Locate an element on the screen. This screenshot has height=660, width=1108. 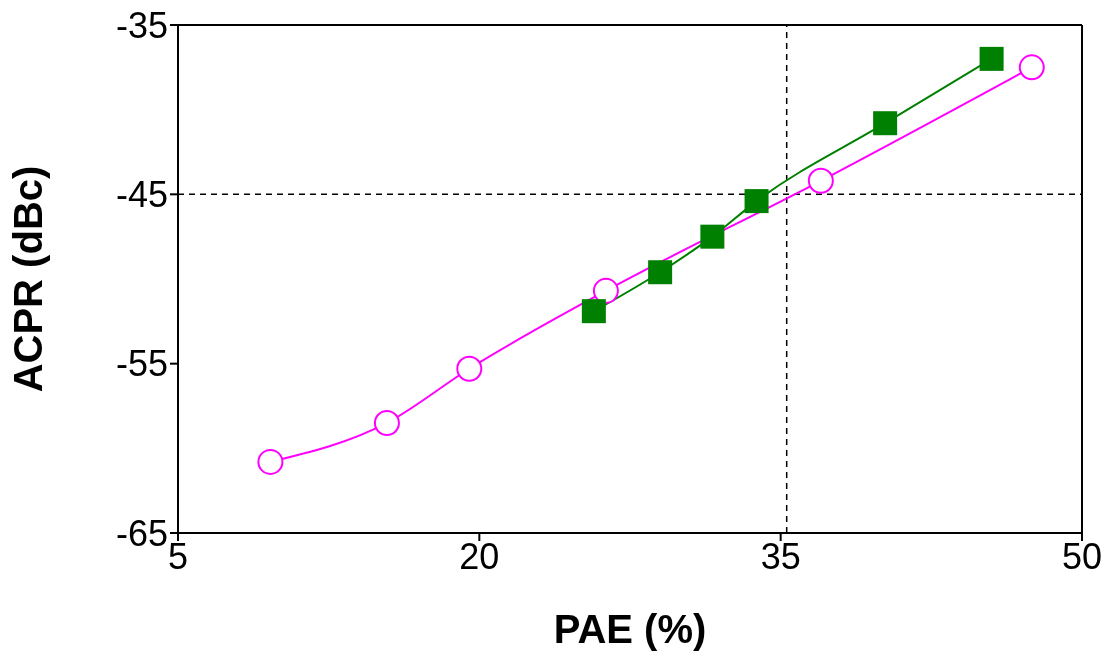
x-tick-label: 20 is located at coordinates (479, 556).